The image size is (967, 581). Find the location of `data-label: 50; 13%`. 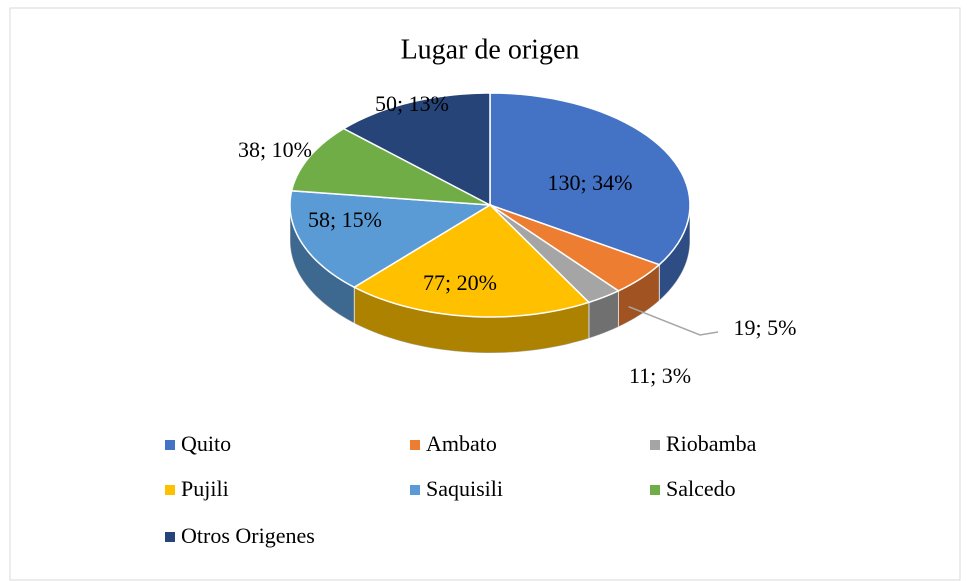

data-label: 50; 13% is located at coordinates (412, 103).